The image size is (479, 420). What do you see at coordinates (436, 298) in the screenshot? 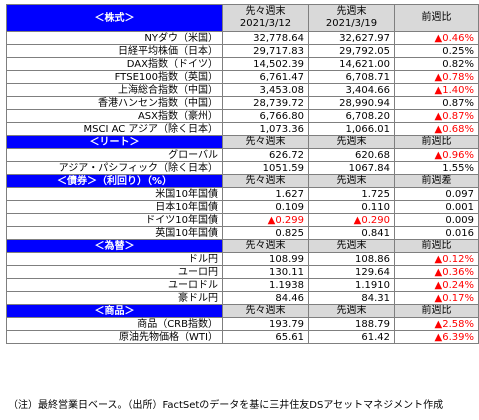
I see `week-change-value: ▲0.17%` at bounding box center [436, 298].